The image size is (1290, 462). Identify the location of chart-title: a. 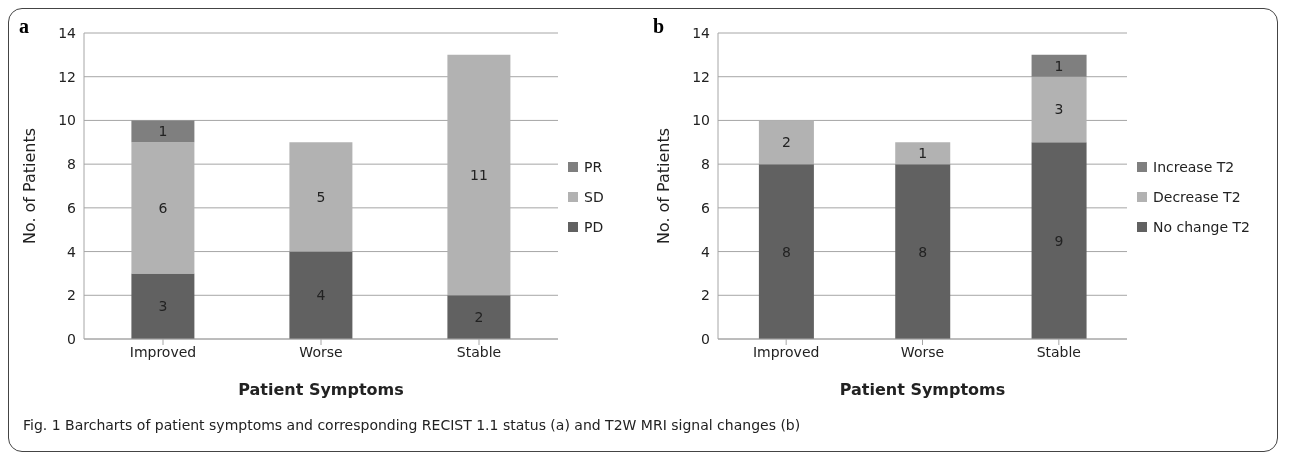
(24, 26).